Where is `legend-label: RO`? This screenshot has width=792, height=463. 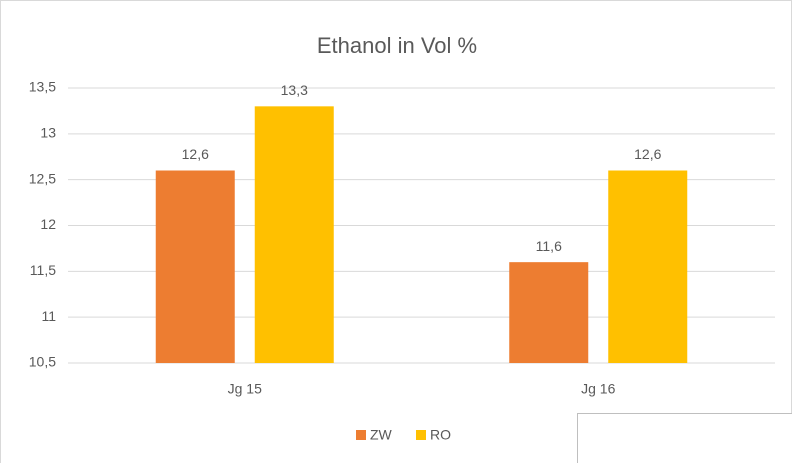 legend-label: RO is located at coordinates (440, 435).